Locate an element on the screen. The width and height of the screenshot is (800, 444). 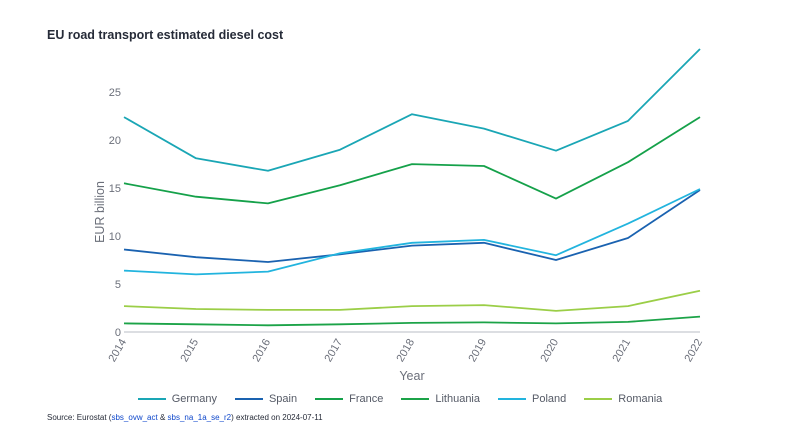
legend-label: Romania is located at coordinates (640, 399).